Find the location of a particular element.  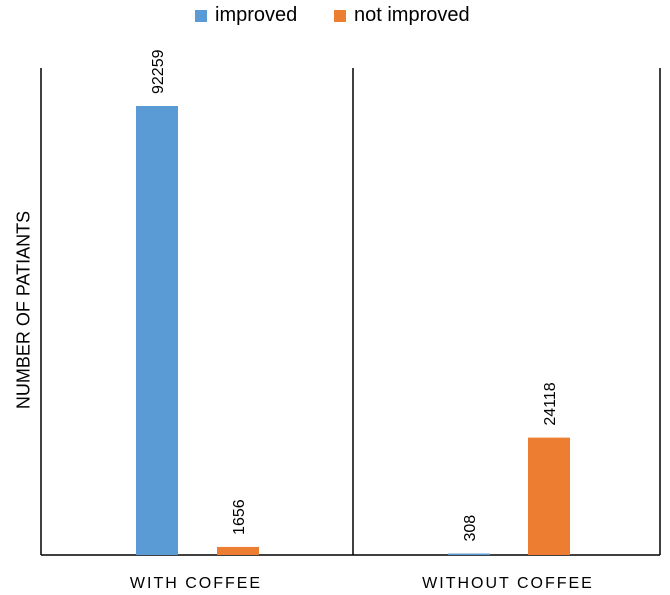

data-label-improved-1: 308 is located at coordinates (470, 528).